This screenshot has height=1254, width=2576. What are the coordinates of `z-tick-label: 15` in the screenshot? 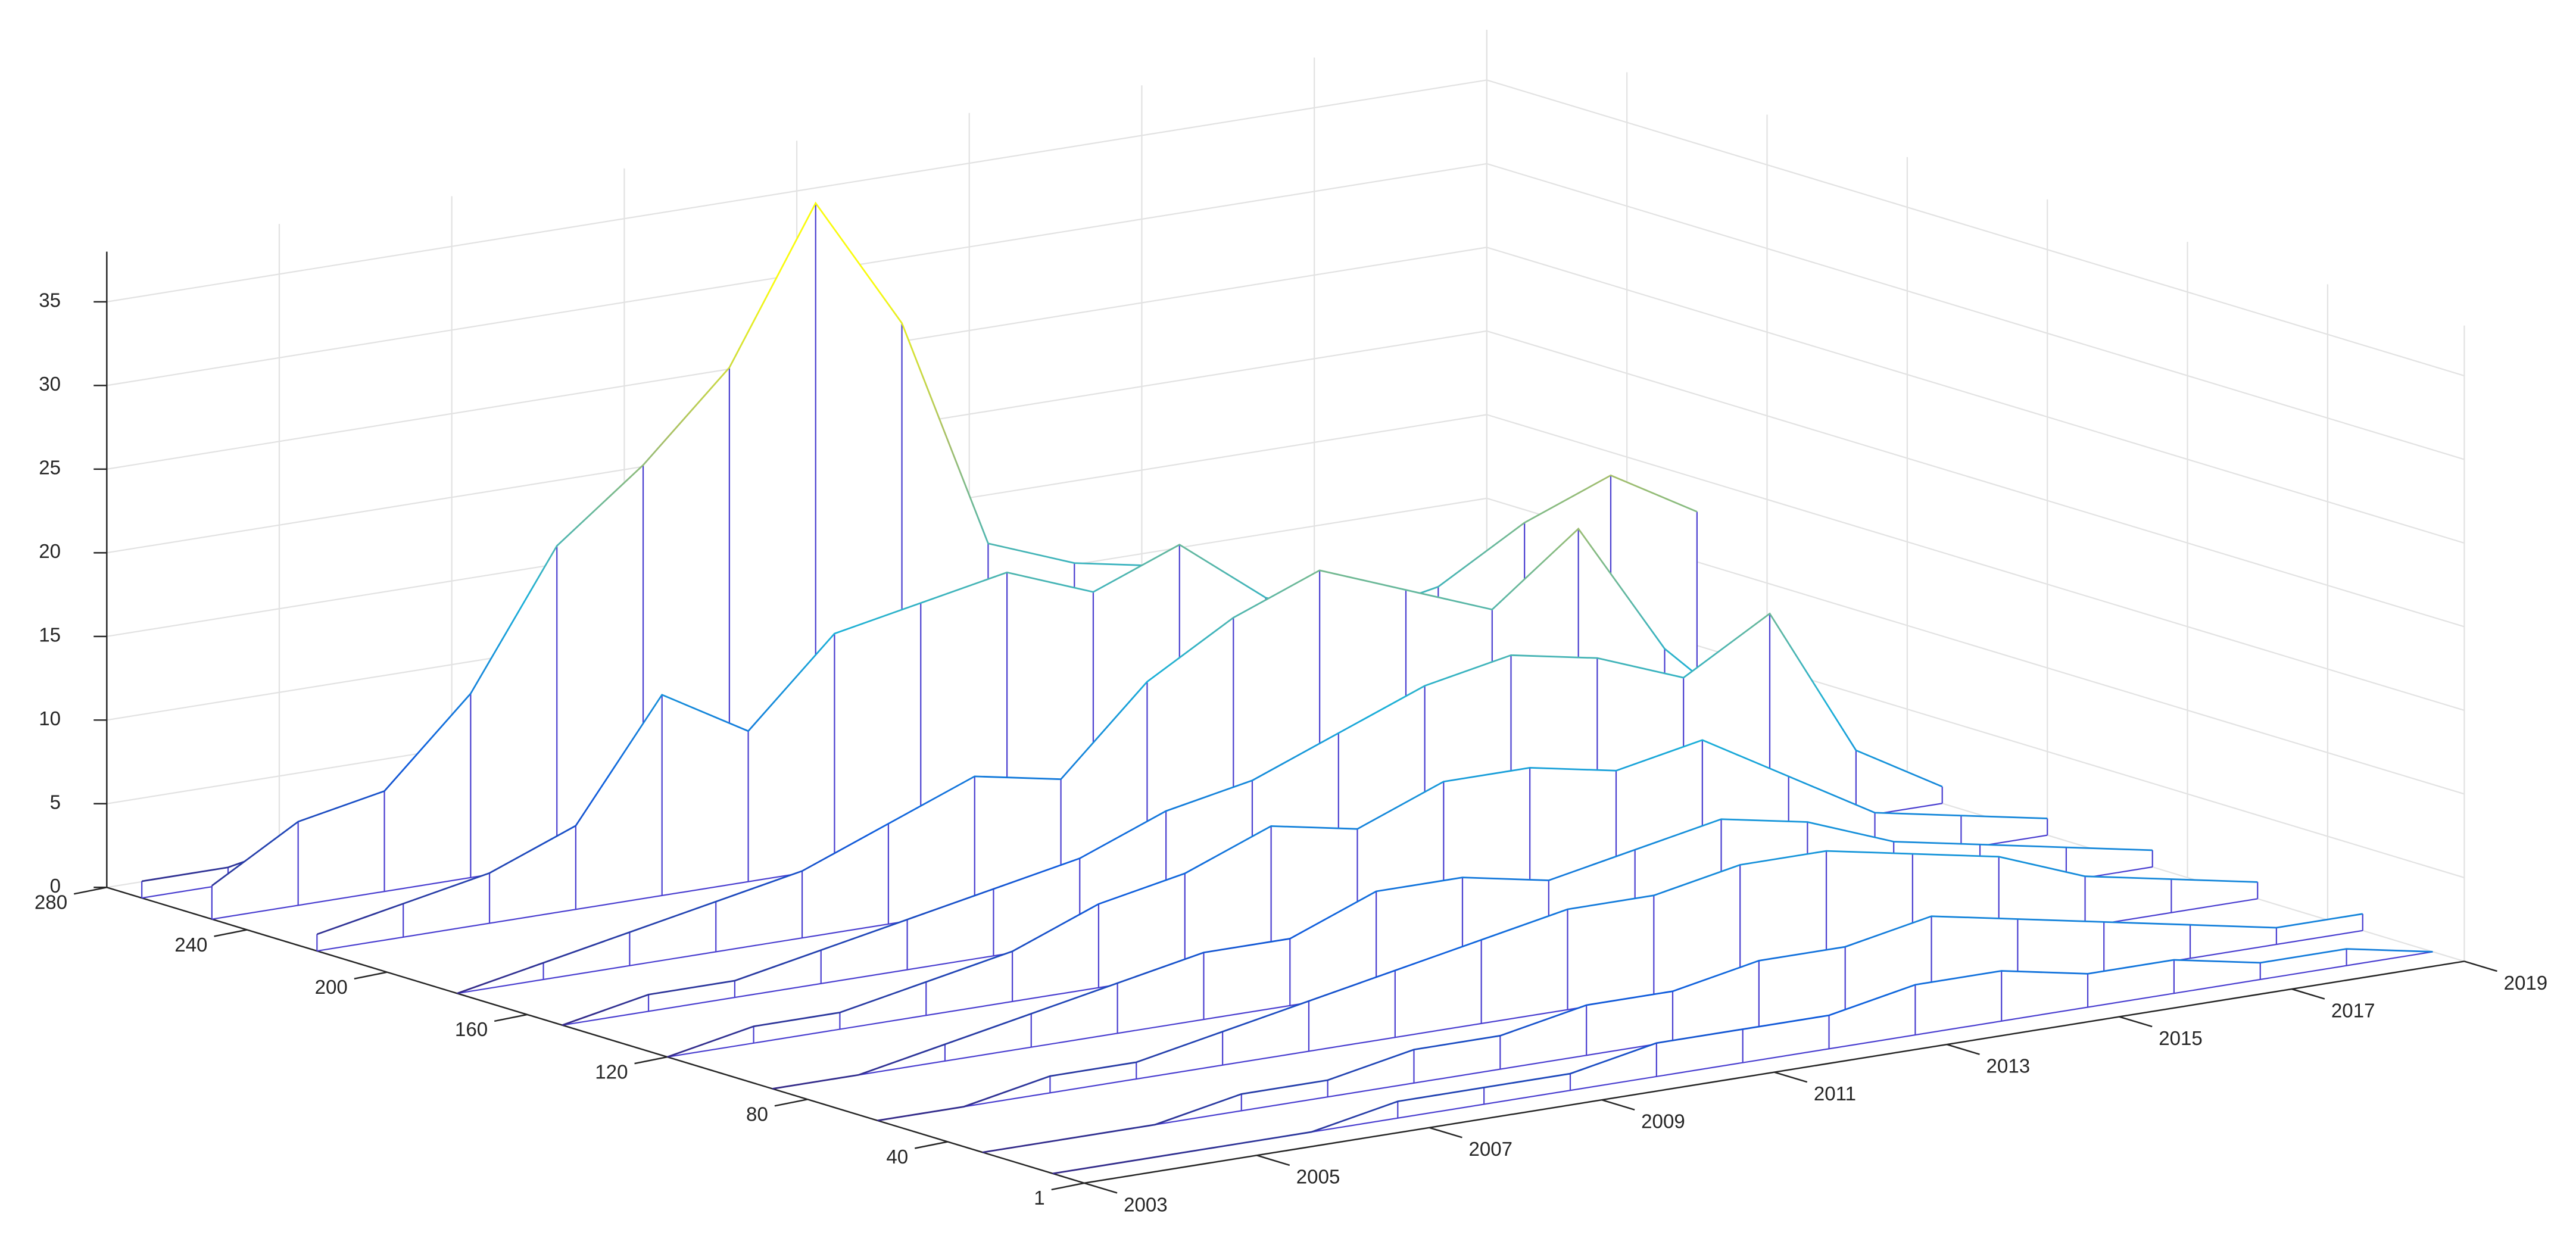 It's located at (50, 636).